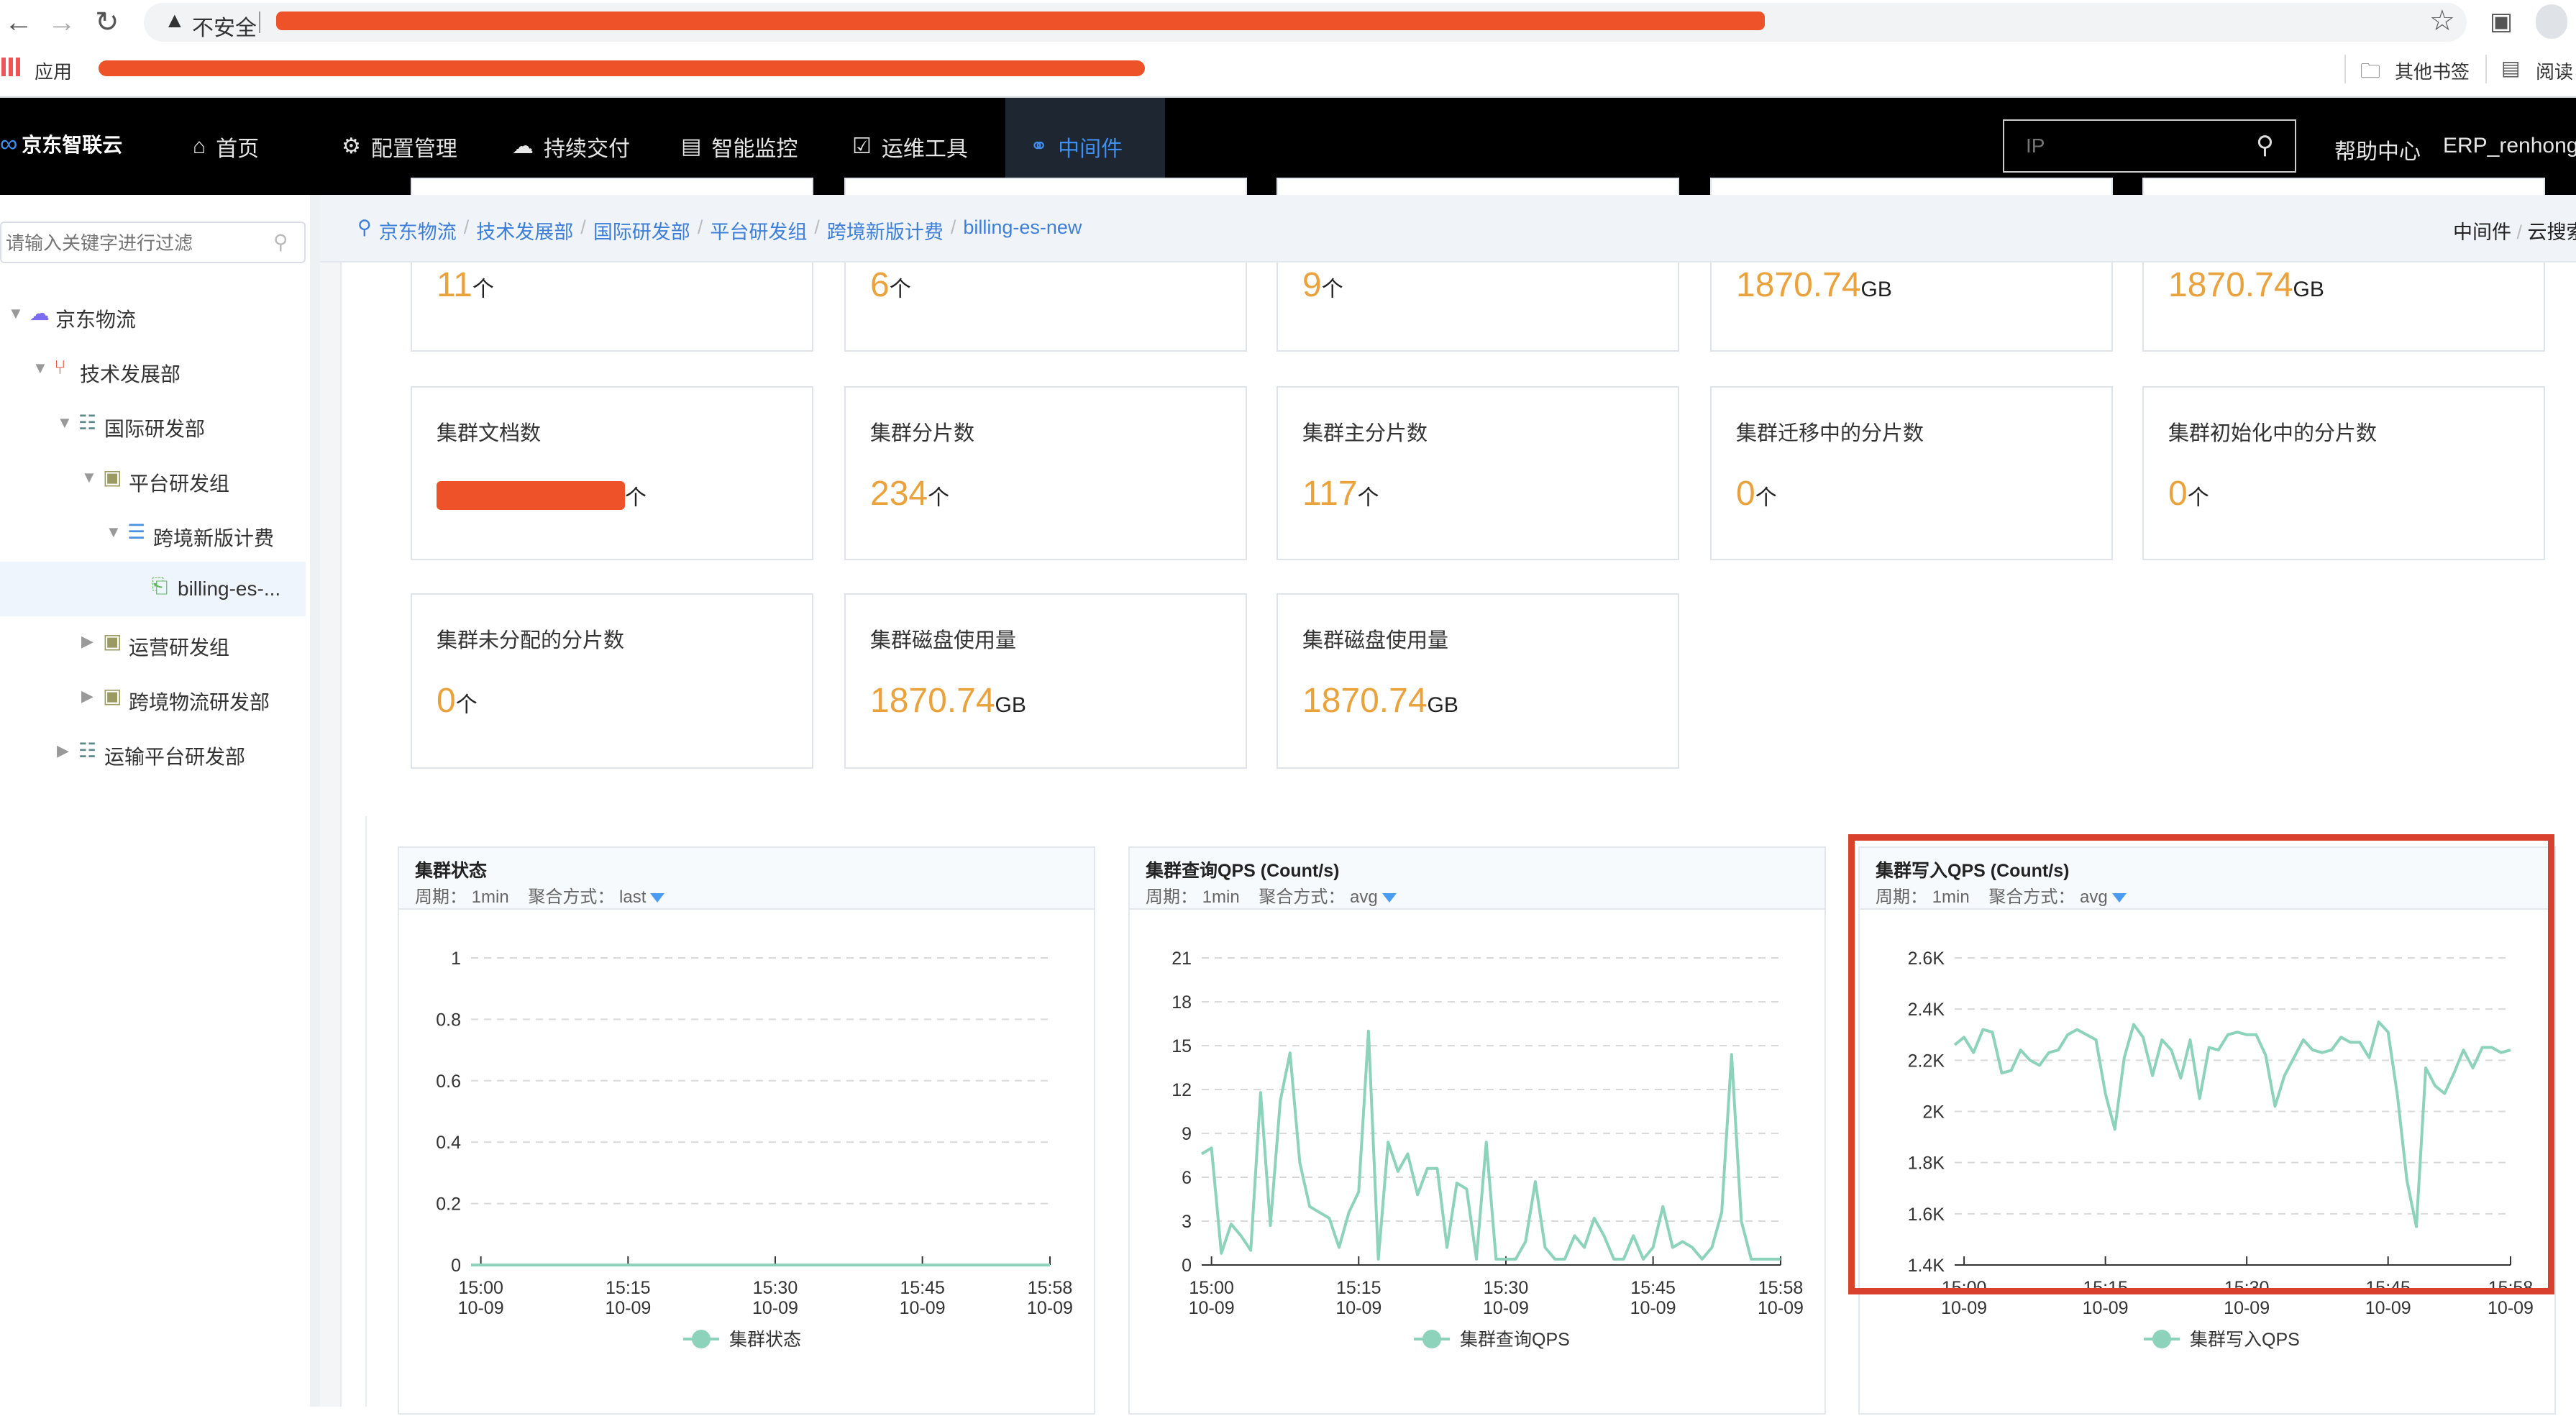 The width and height of the screenshot is (2576, 1416). What do you see at coordinates (451, 871) in the screenshot?
I see `chart-title: 集群状态` at bounding box center [451, 871].